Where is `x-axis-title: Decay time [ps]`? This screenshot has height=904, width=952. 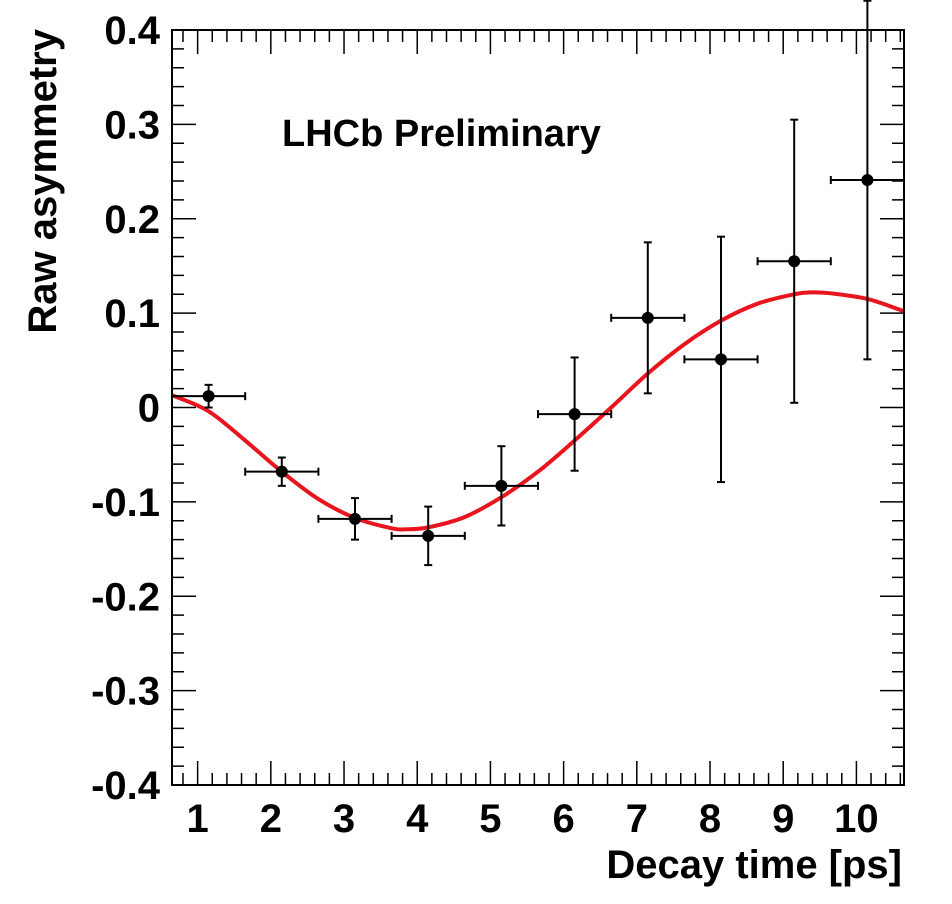
x-axis-title: Decay time [ps] is located at coordinates (754, 865).